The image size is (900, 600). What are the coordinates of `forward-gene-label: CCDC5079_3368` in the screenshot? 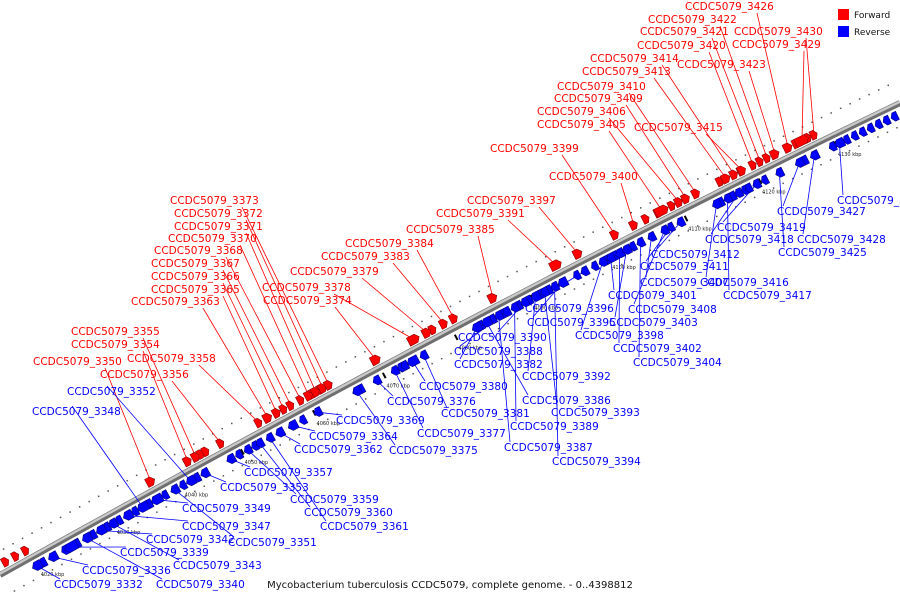 It's located at (198, 251).